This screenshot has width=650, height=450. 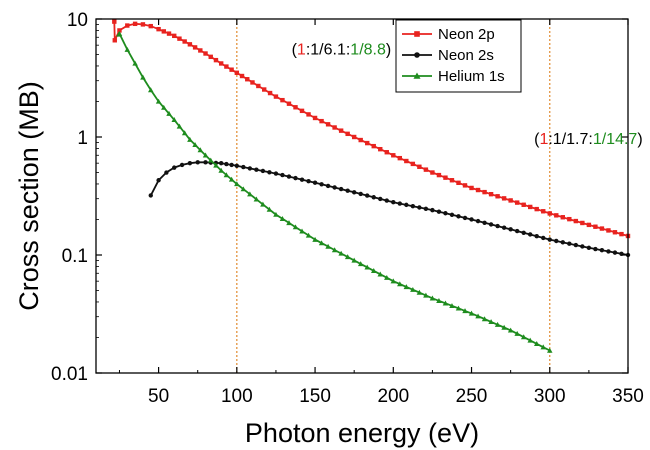 What do you see at coordinates (458, 56) in the screenshot?
I see `legend: Neon 2p Neon 2s Helium 1s` at bounding box center [458, 56].